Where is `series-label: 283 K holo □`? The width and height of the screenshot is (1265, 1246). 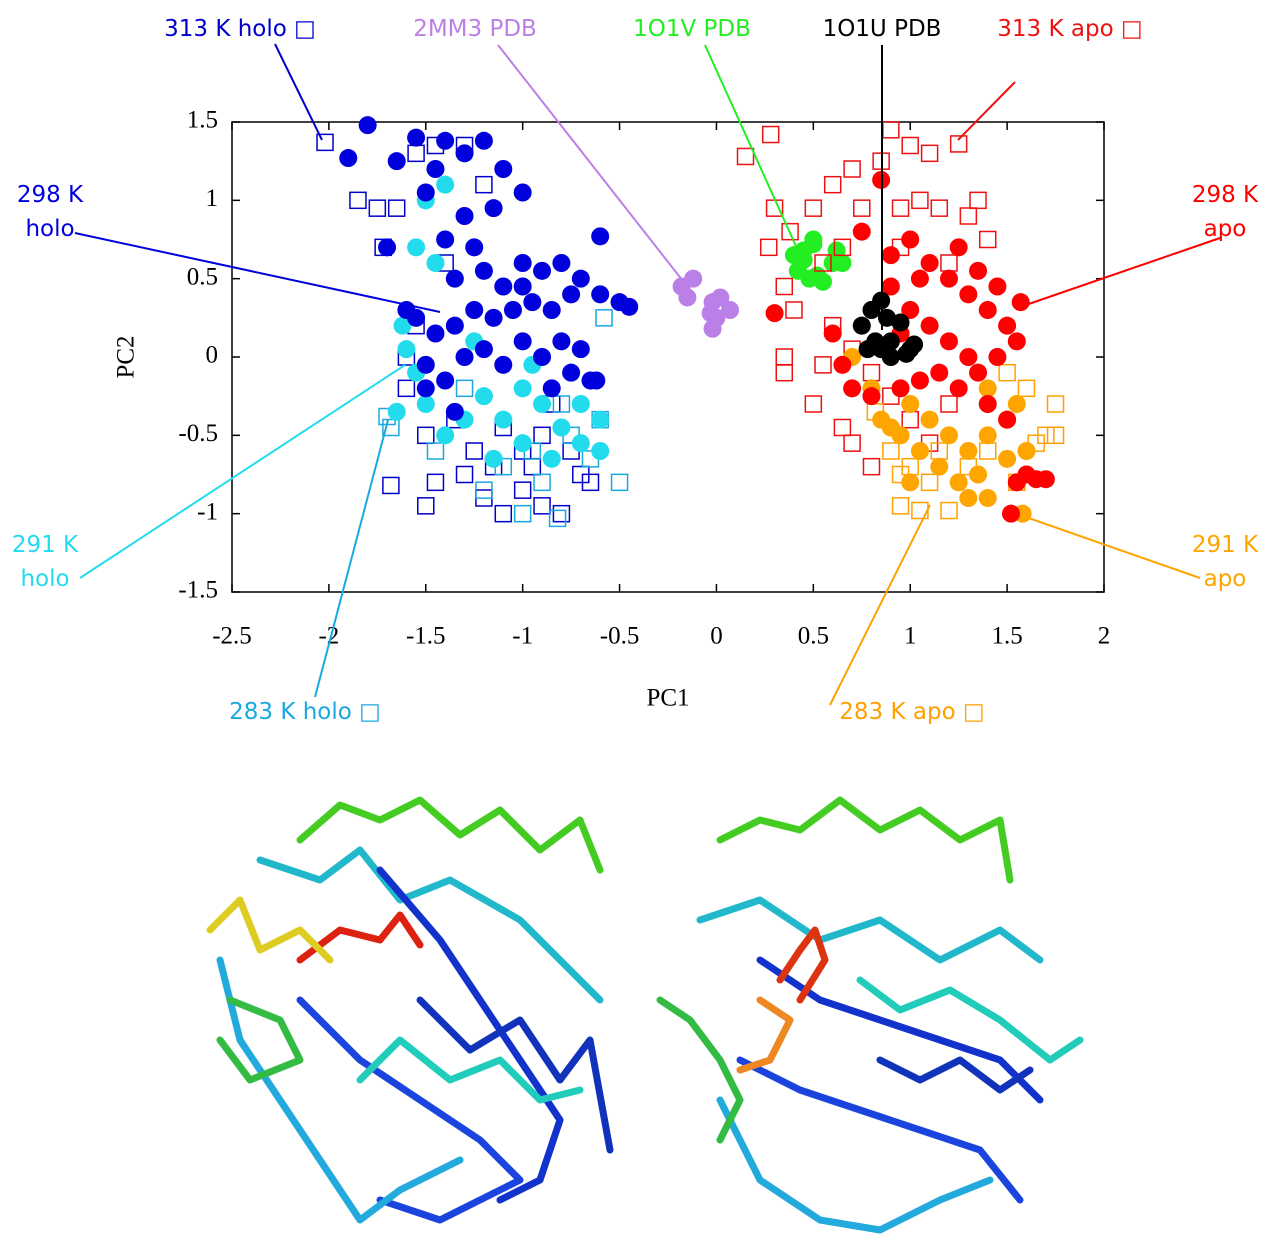
series-label: 283 K holo □ is located at coordinates (305, 712).